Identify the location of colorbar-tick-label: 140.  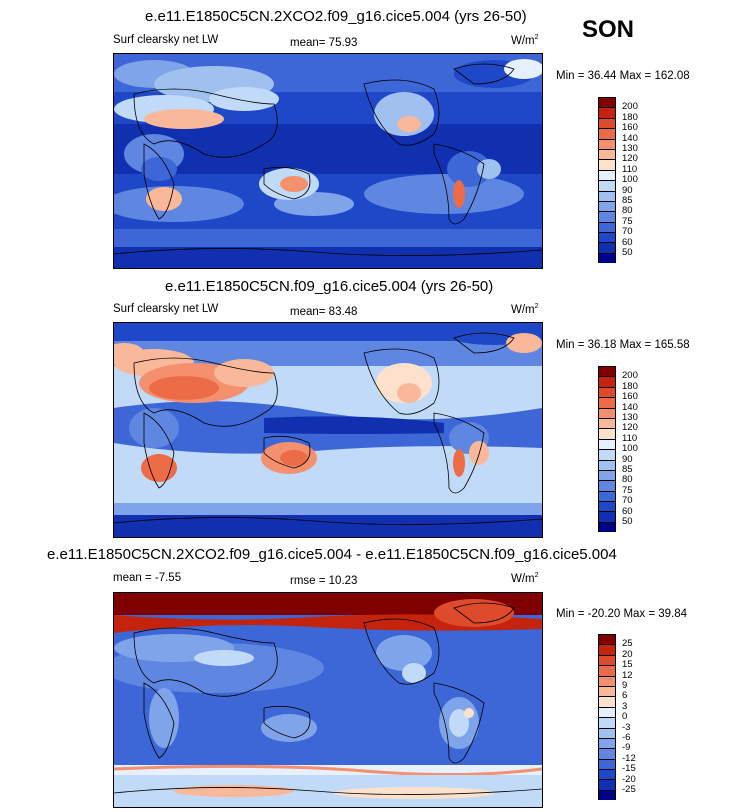
(630, 407).